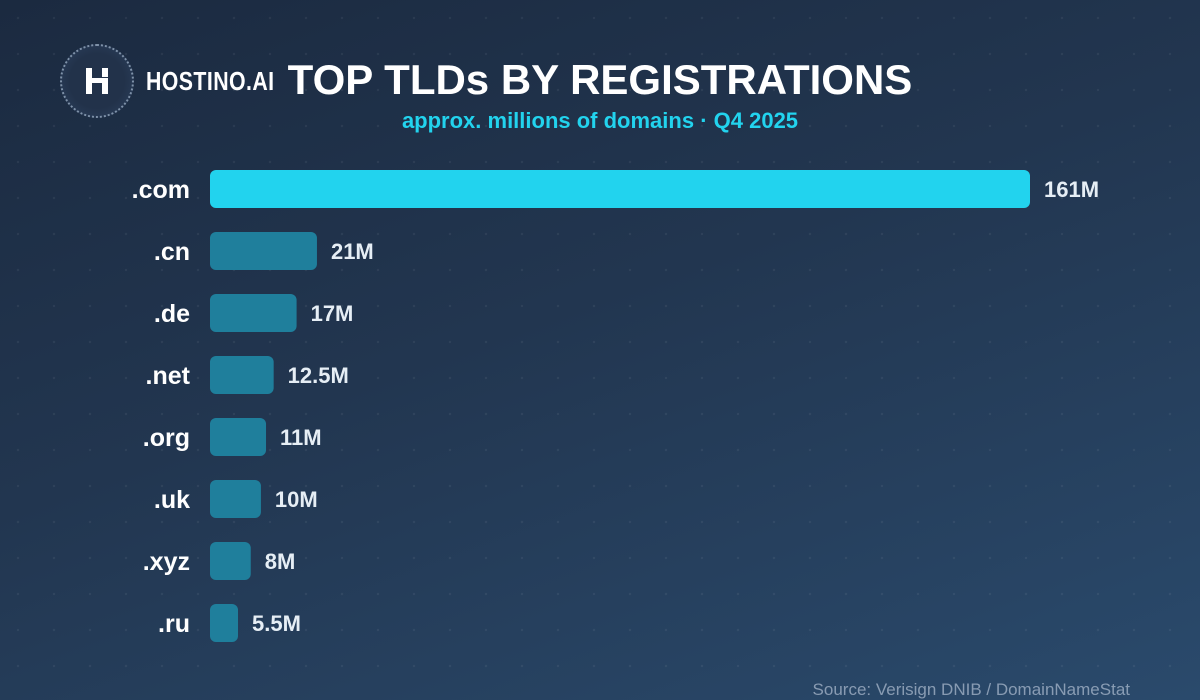 This screenshot has height=700, width=1200. I want to click on value-label: 11M, so click(301, 437).